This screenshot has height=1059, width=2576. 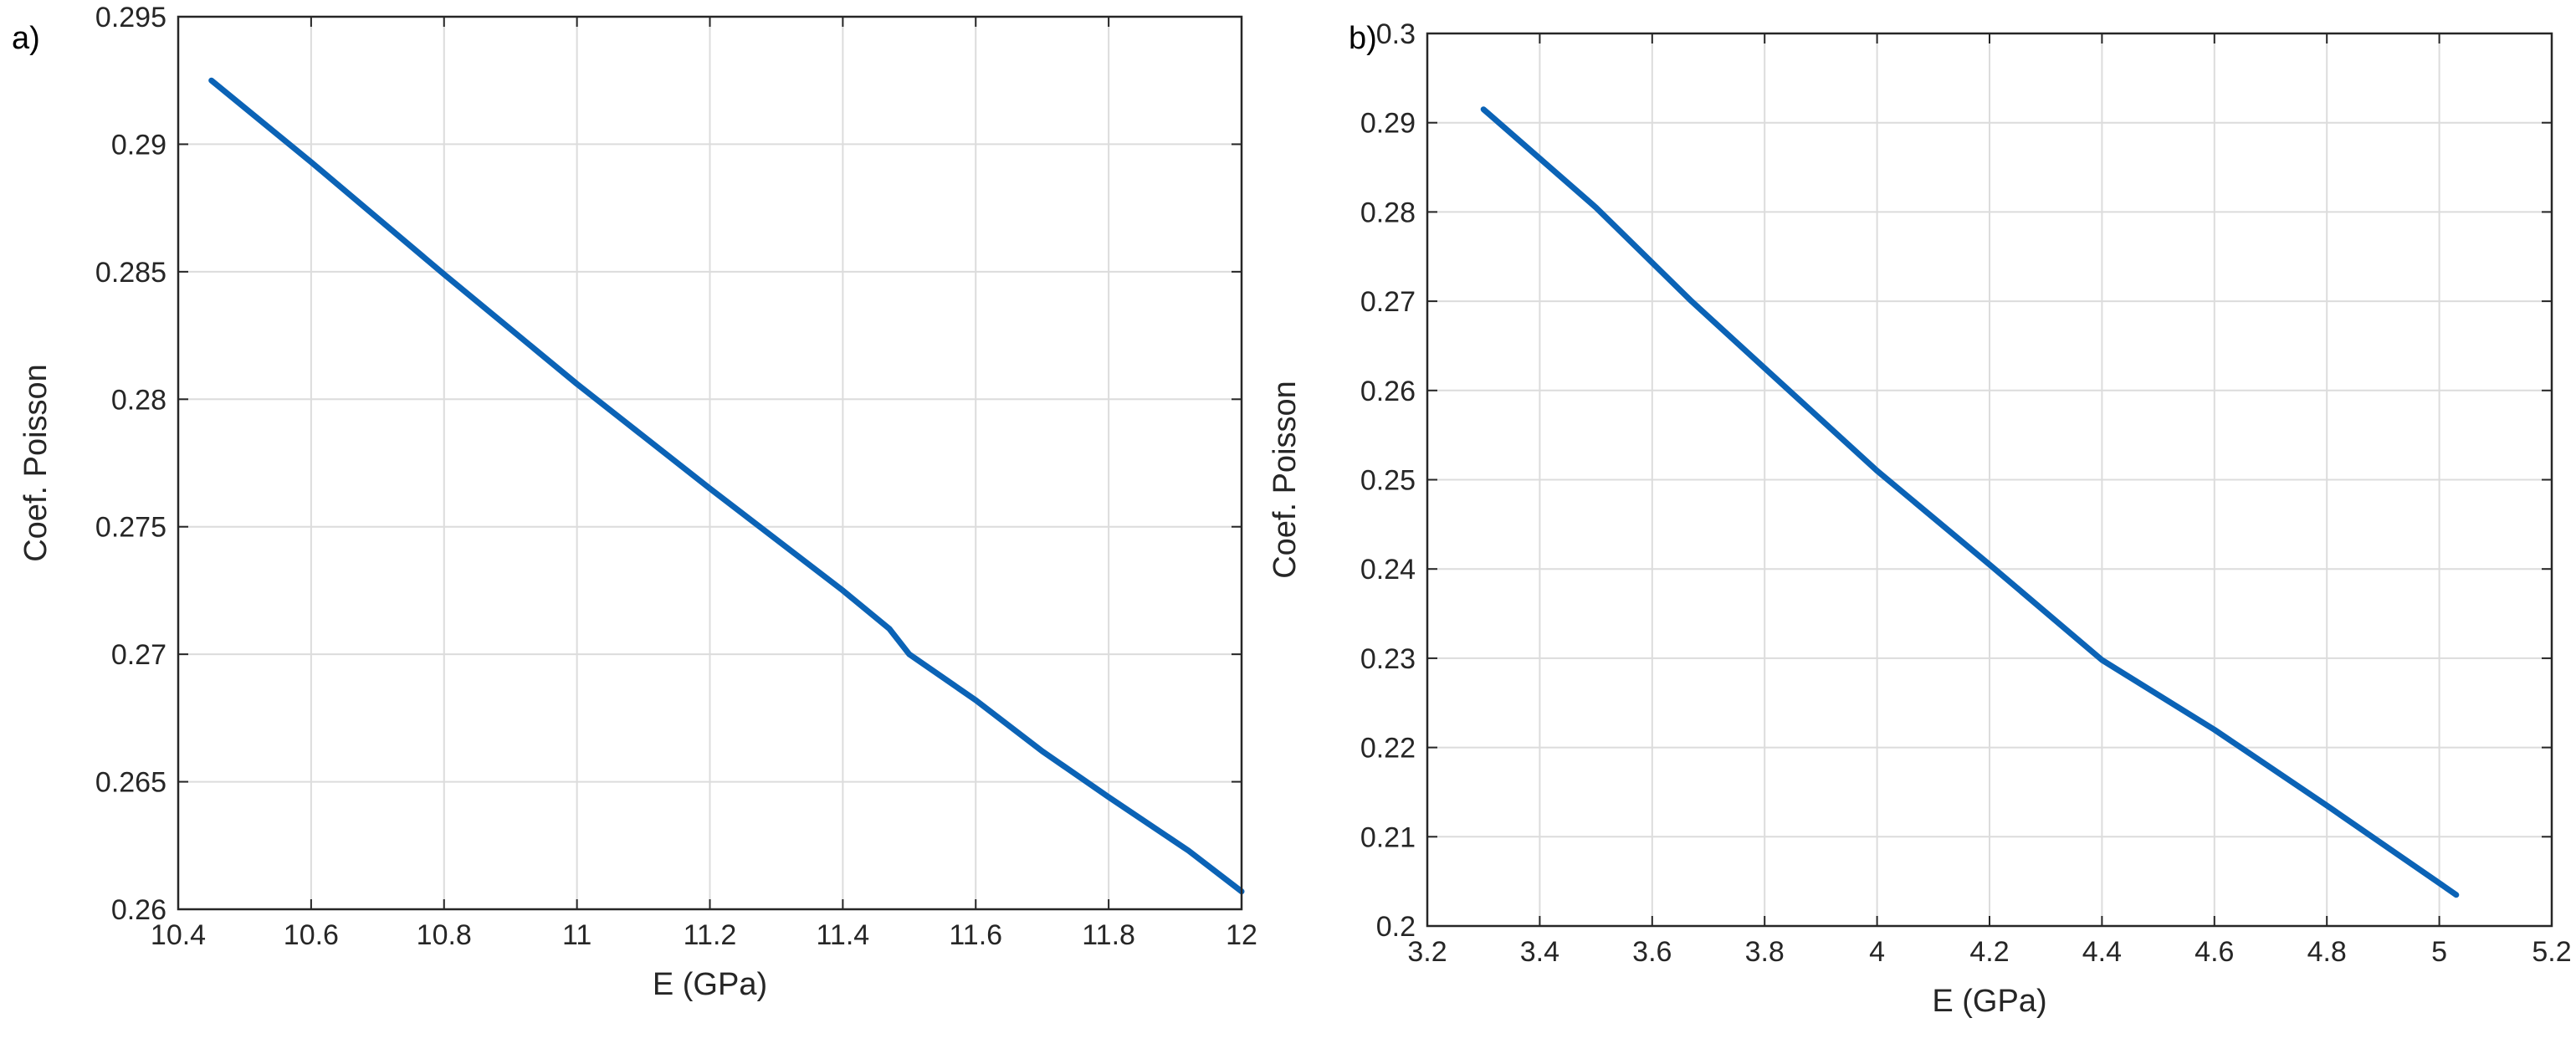 What do you see at coordinates (179, 935) in the screenshot?
I see `x-tick-label: 10.4` at bounding box center [179, 935].